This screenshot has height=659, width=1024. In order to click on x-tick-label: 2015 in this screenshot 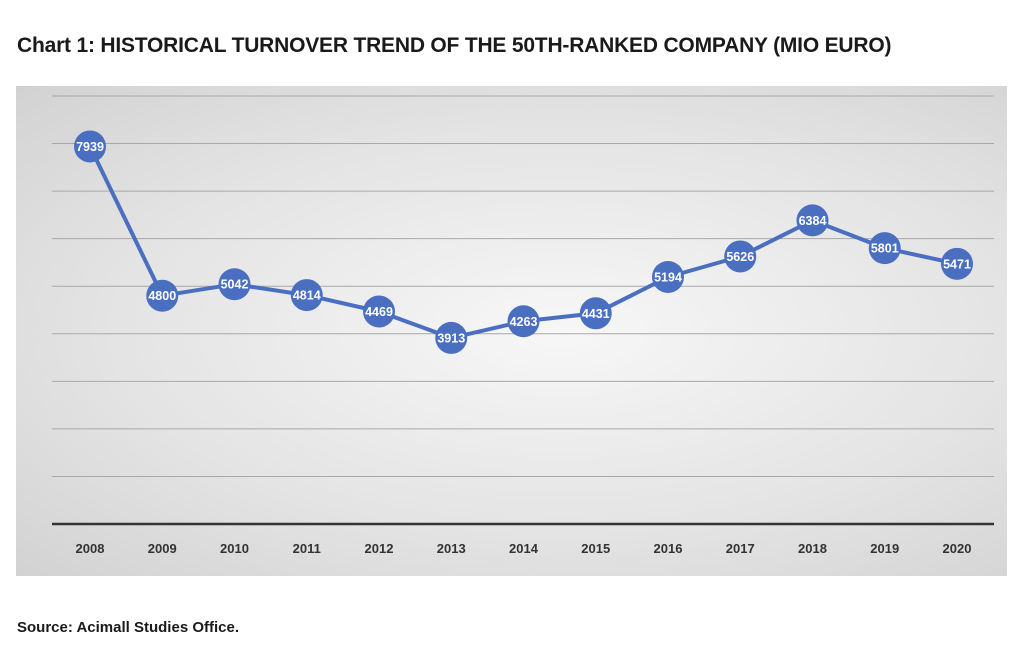, I will do `click(595, 548)`.